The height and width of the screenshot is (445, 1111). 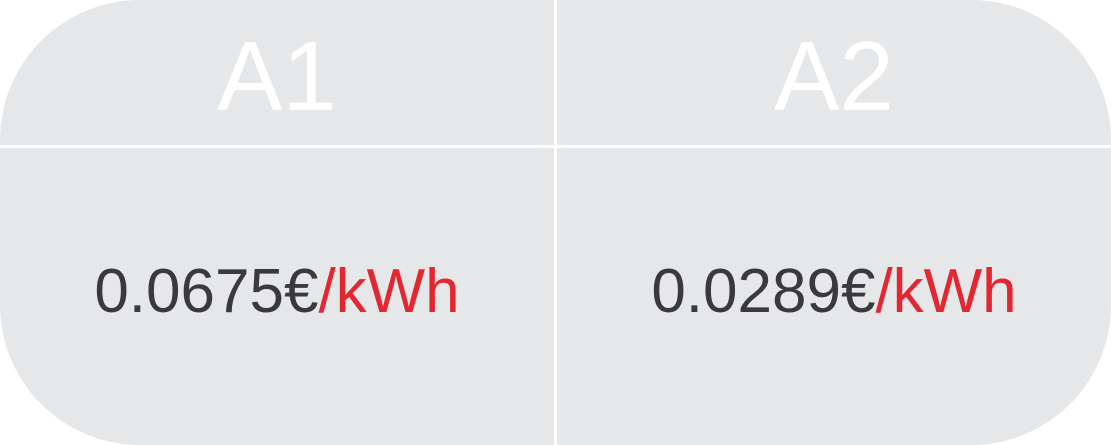 I want to click on price-value: 0.0675€/kWh, so click(x=276, y=291).